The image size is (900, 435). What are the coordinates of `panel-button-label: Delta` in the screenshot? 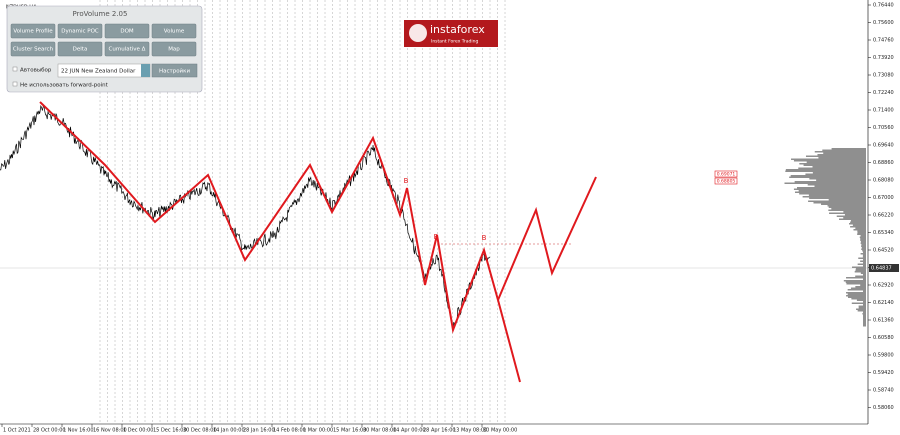 It's located at (80, 50).